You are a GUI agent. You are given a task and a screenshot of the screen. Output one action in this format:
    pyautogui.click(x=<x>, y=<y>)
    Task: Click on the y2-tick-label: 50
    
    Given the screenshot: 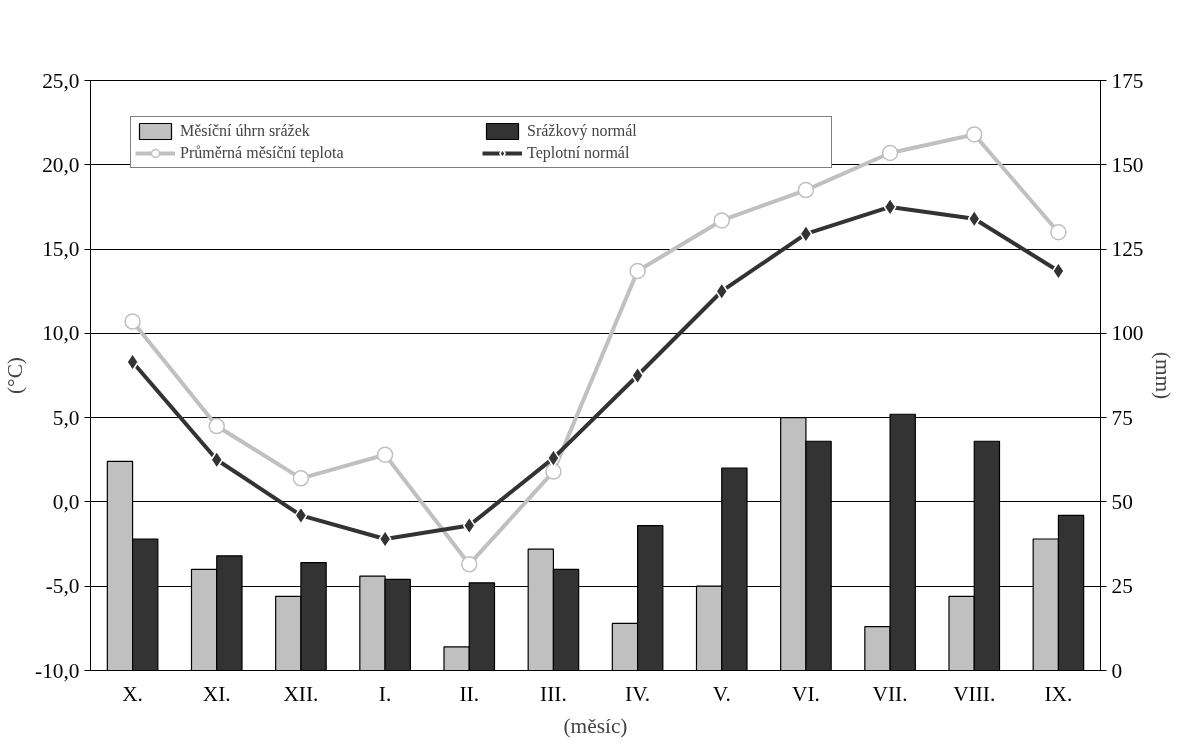 What is the action you would take?
    pyautogui.click(x=1122, y=501)
    